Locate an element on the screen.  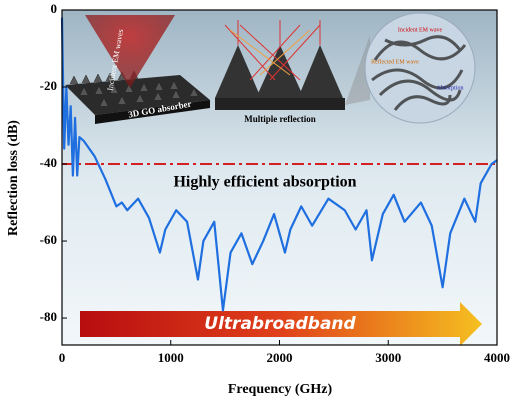
x-axis-label: Frequency (GHz) is located at coordinates (280, 389).